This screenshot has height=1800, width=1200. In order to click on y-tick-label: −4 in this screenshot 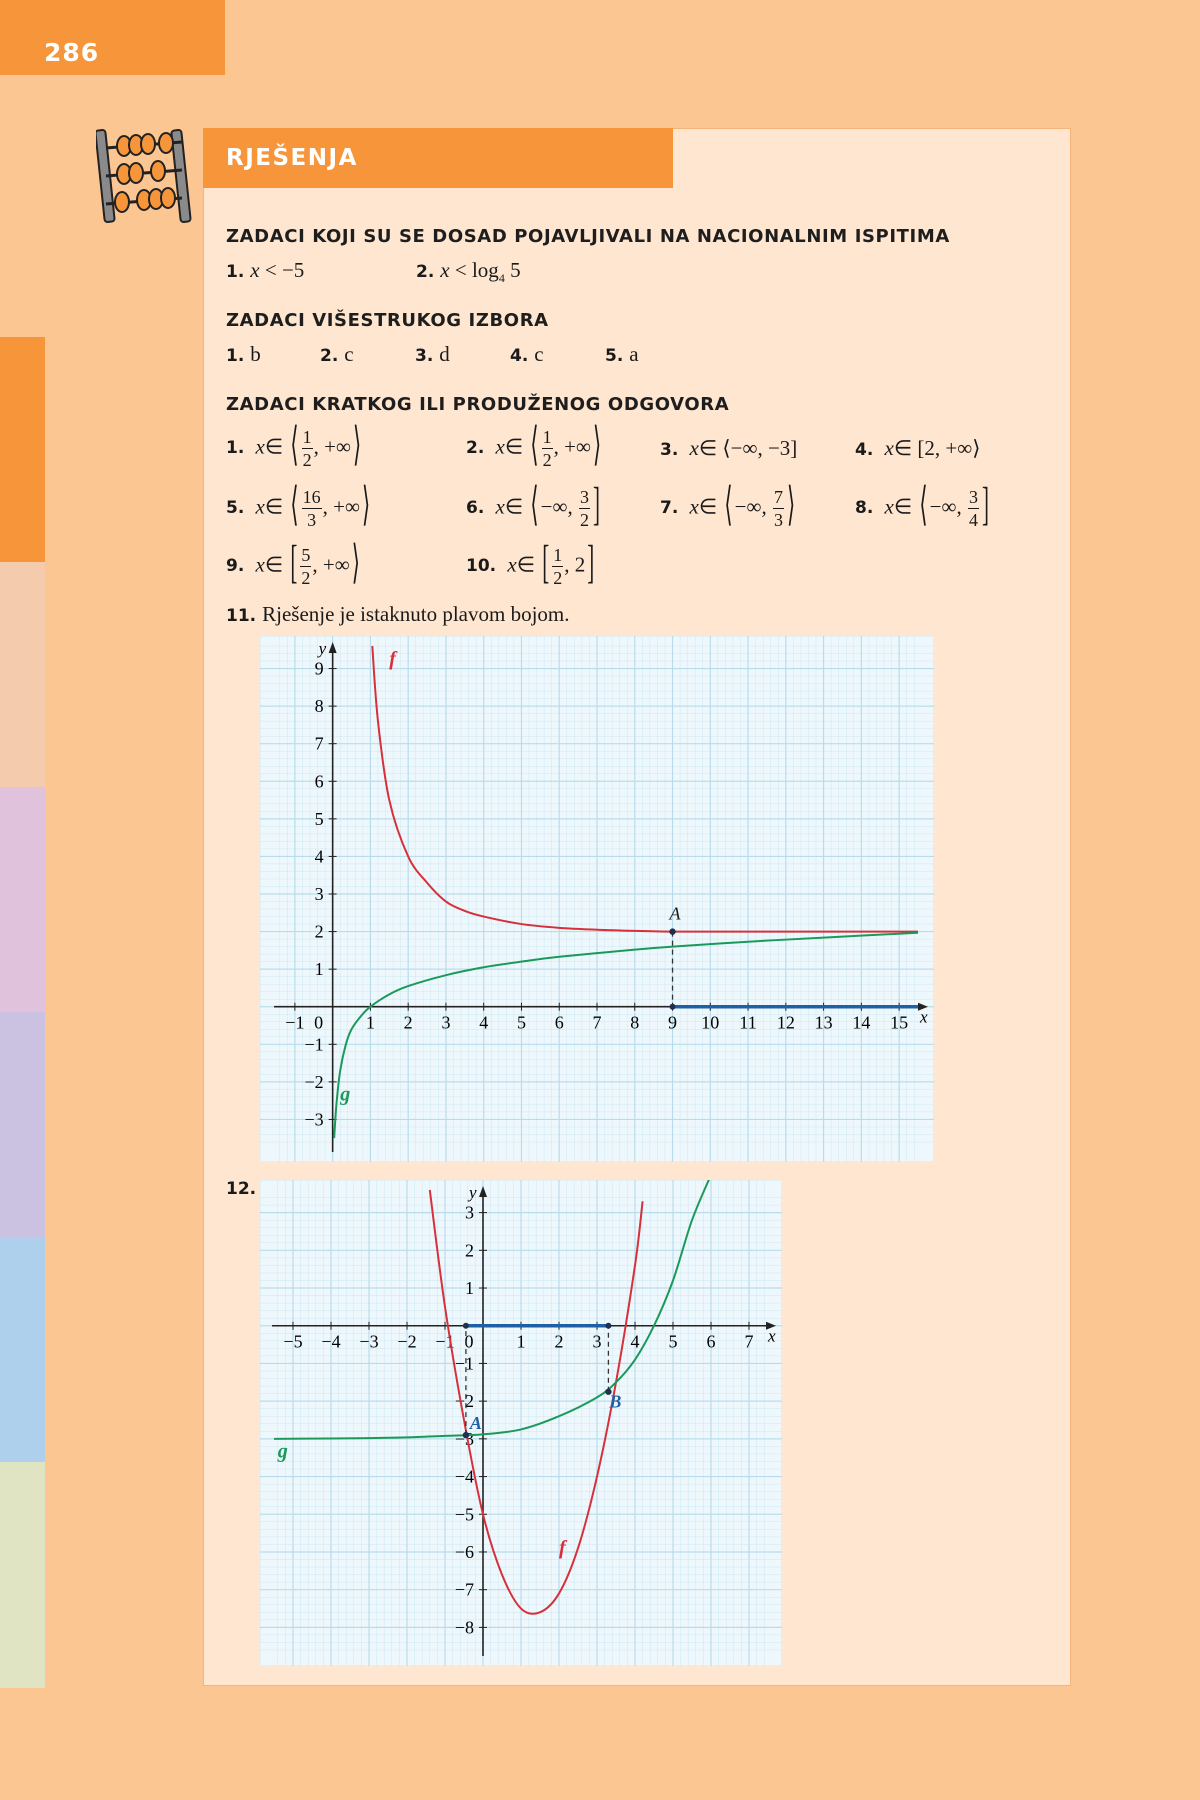, I will do `click(464, 1477)`.